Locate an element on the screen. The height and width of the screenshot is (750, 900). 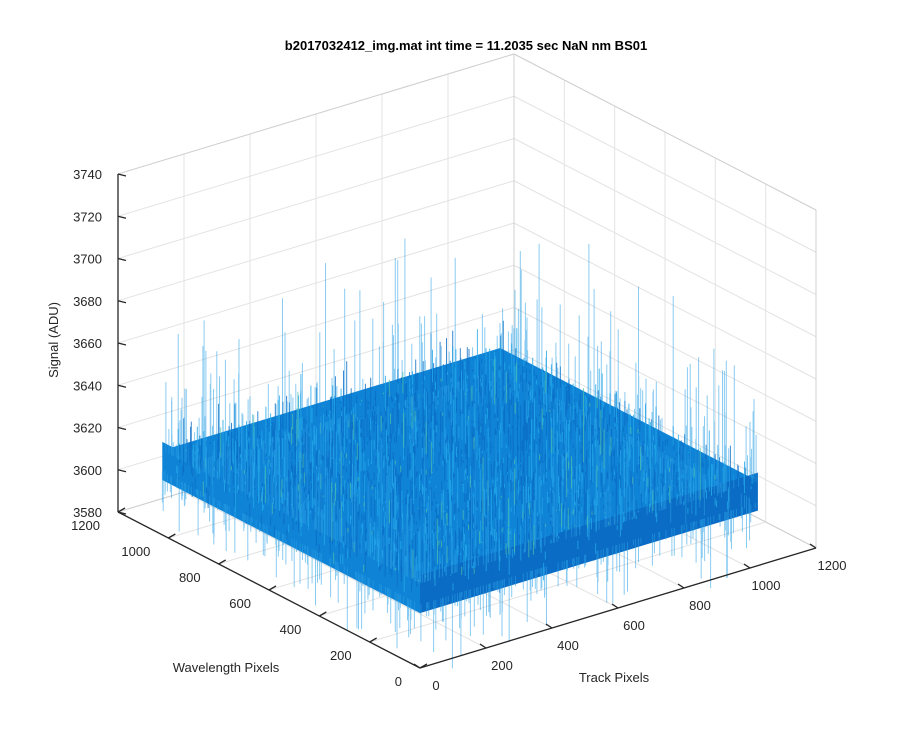
y-tick-label: 1000 is located at coordinates (135, 551).